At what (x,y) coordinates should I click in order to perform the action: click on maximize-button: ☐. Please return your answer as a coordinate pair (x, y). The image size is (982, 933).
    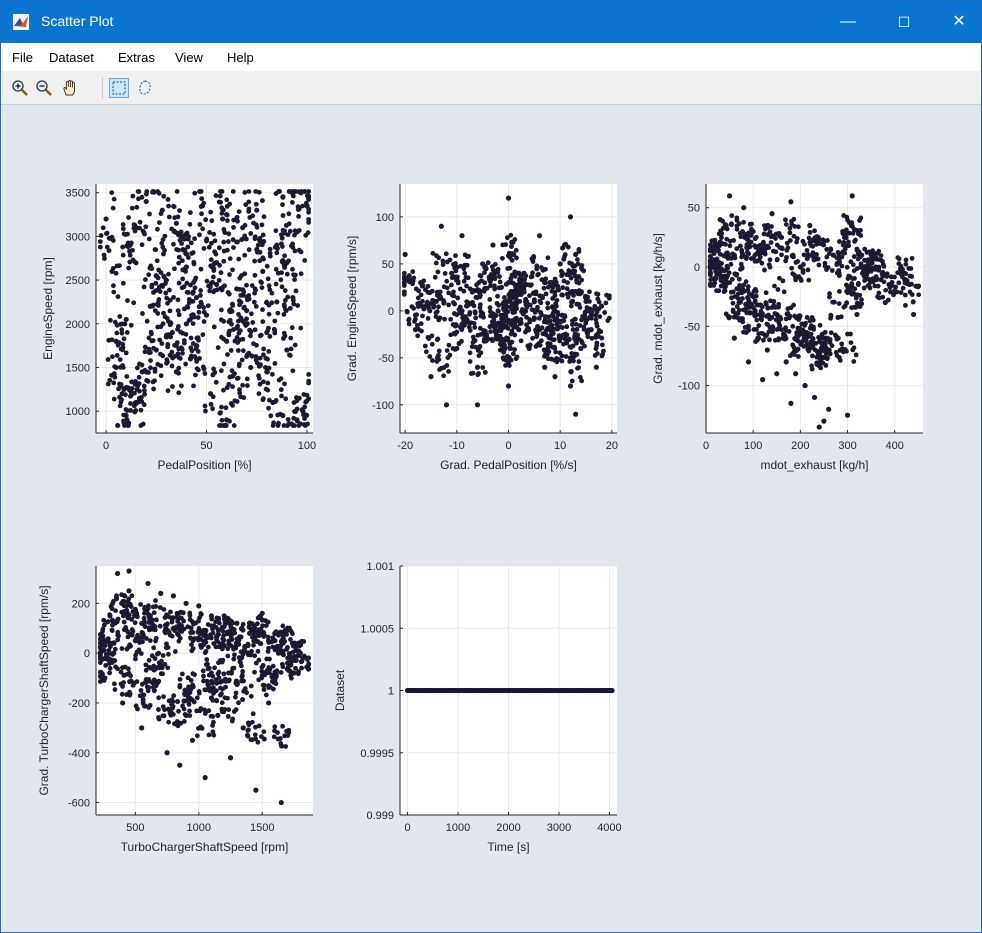
    Looking at the image, I should click on (904, 22).